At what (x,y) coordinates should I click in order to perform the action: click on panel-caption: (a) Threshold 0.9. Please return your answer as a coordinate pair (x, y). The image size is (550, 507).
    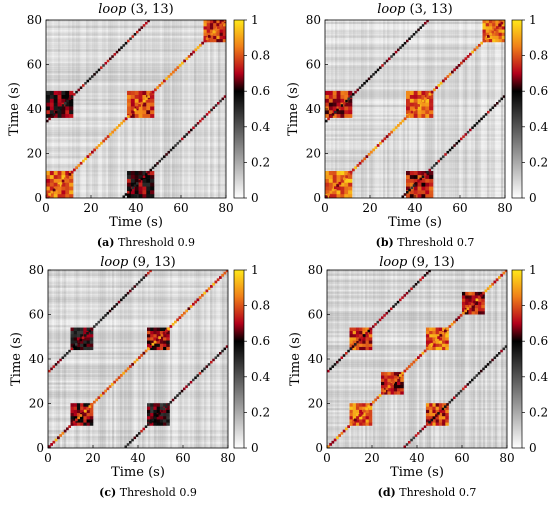
    Looking at the image, I should click on (146, 242).